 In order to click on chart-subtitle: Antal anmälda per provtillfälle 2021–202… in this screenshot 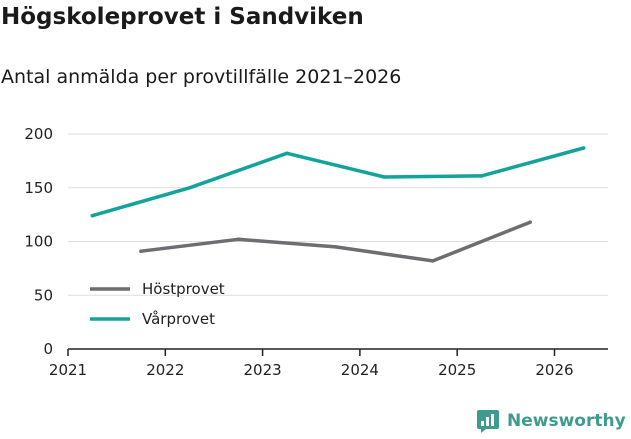, I will do `click(201, 77)`.